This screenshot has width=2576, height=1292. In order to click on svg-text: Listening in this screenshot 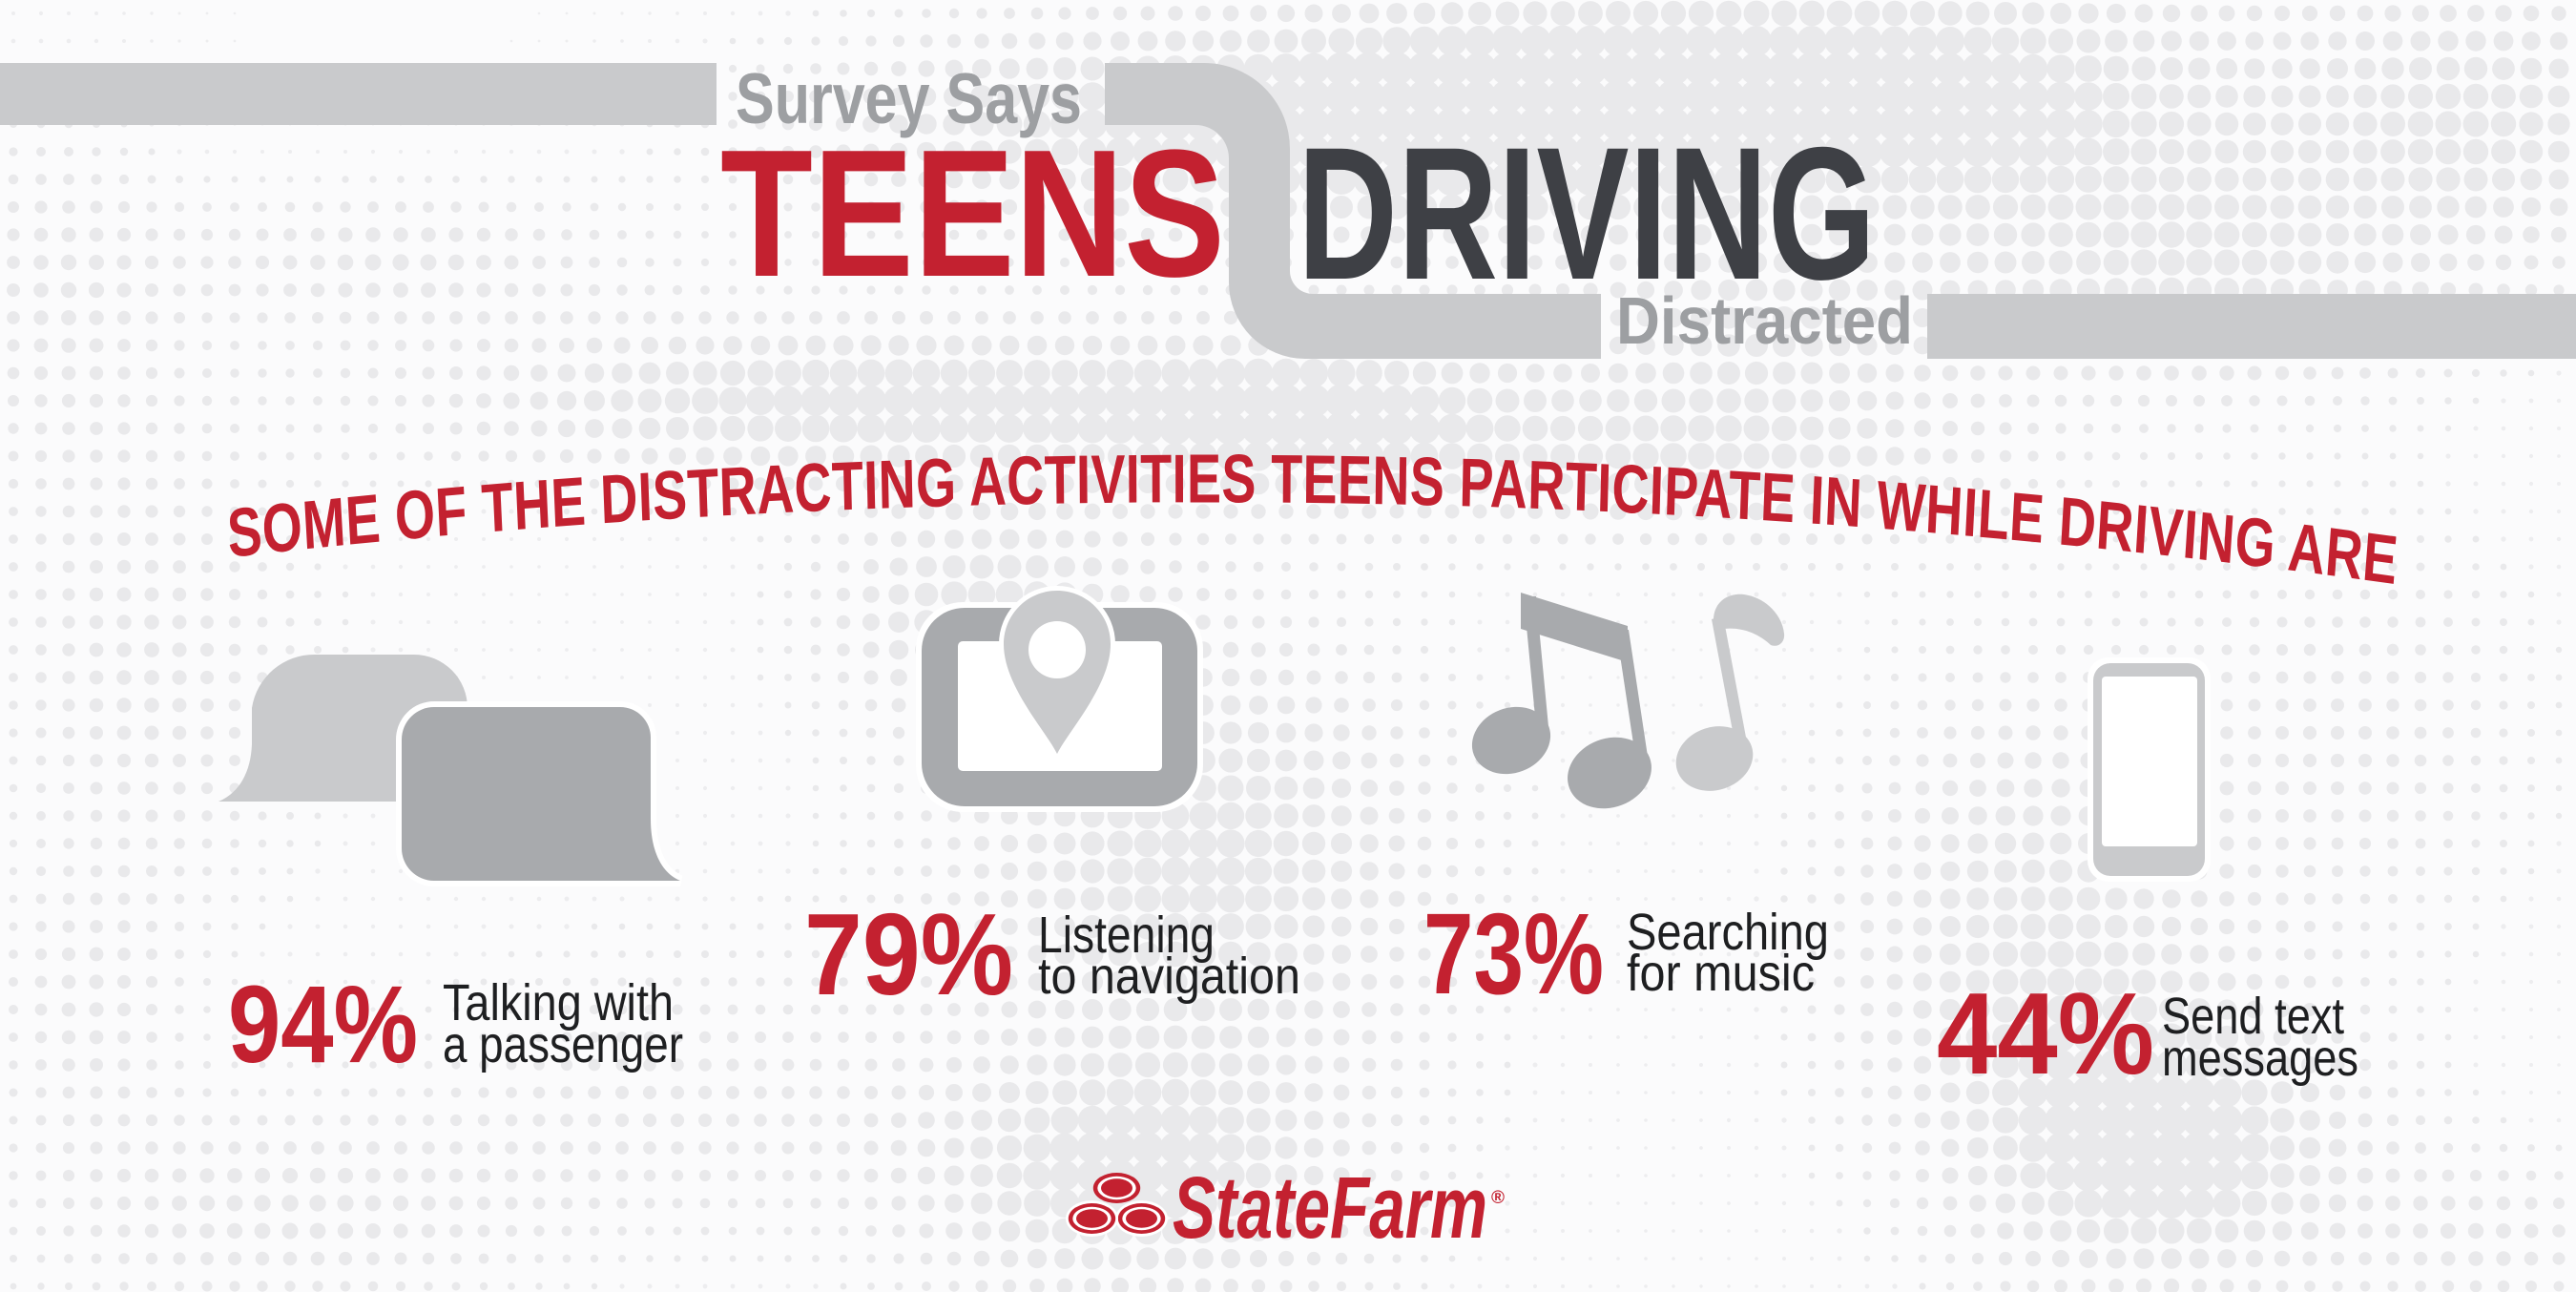, I will do `click(1126, 935)`.